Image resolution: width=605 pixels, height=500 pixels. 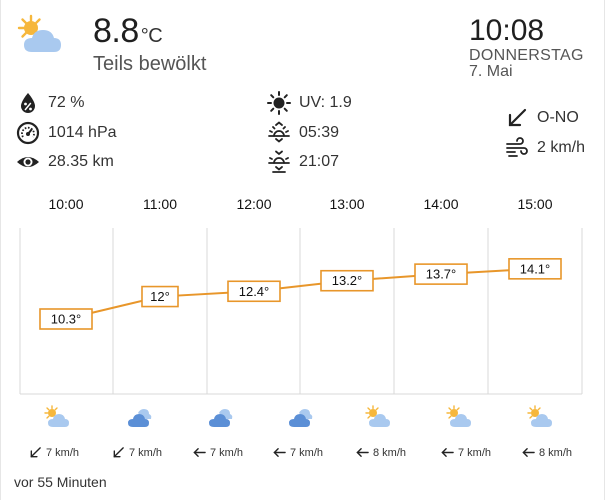 I want to click on wind-icon, so click(x=517, y=147).